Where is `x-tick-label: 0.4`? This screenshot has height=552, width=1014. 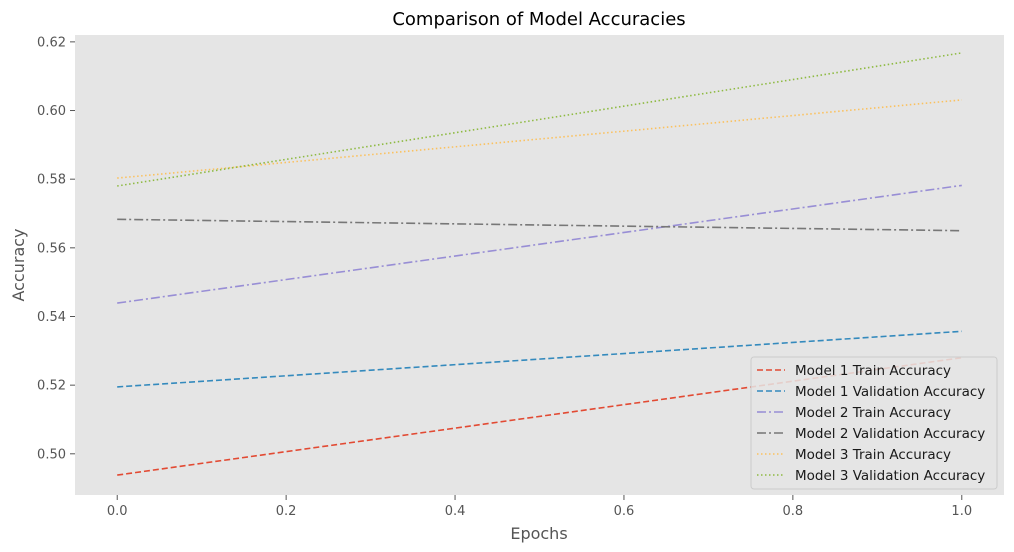 x-tick-label: 0.4 is located at coordinates (455, 511).